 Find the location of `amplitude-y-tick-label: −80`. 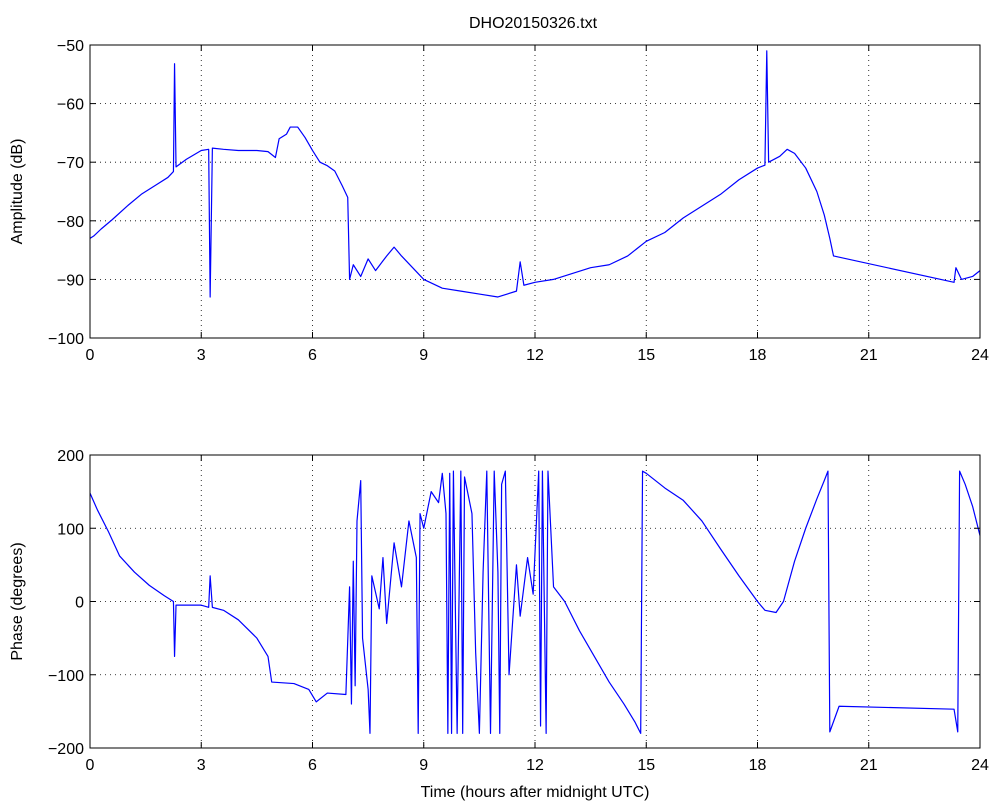

amplitude-y-tick-label: −80 is located at coordinates (70, 222).